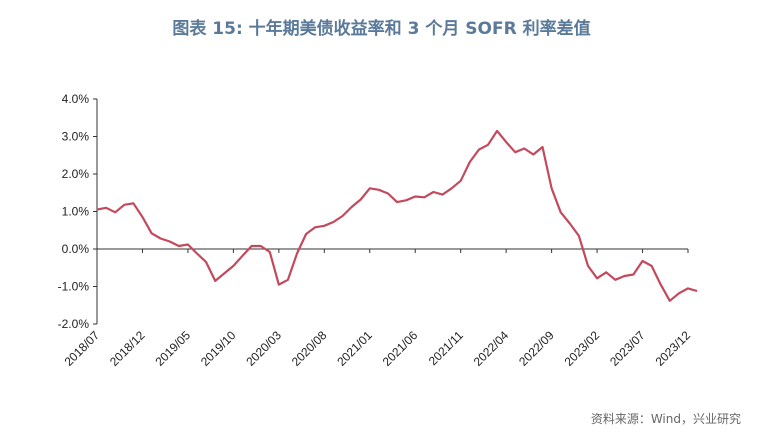 The width and height of the screenshot is (763, 439). What do you see at coordinates (76, 137) in the screenshot?
I see `y-tick-label: 3.0%` at bounding box center [76, 137].